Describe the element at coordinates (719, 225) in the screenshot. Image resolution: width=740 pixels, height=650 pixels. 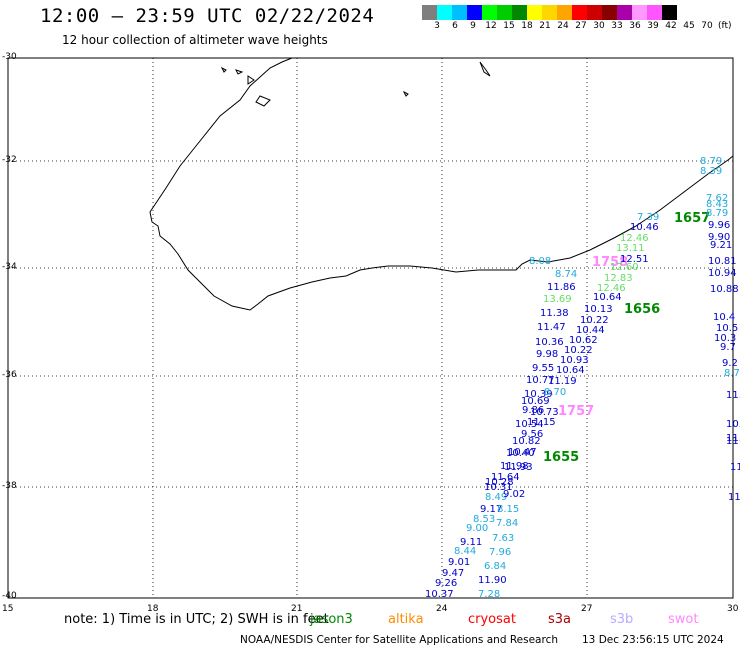
I see `wave-height-value: 9.96` at that location.